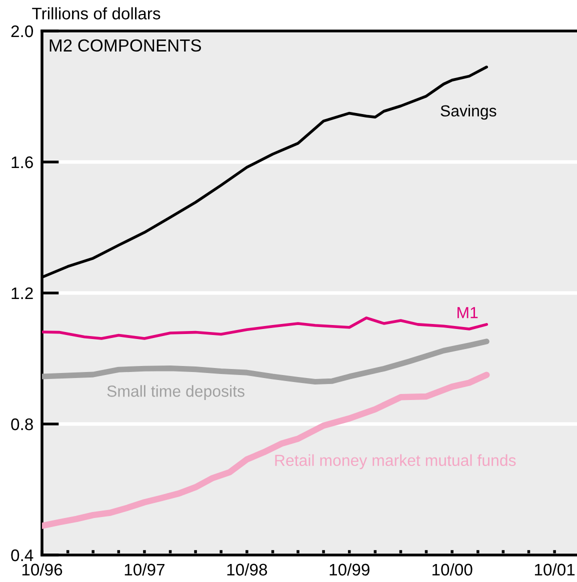  What do you see at coordinates (452, 569) in the screenshot?
I see `x-tick-label: 10/00` at bounding box center [452, 569].